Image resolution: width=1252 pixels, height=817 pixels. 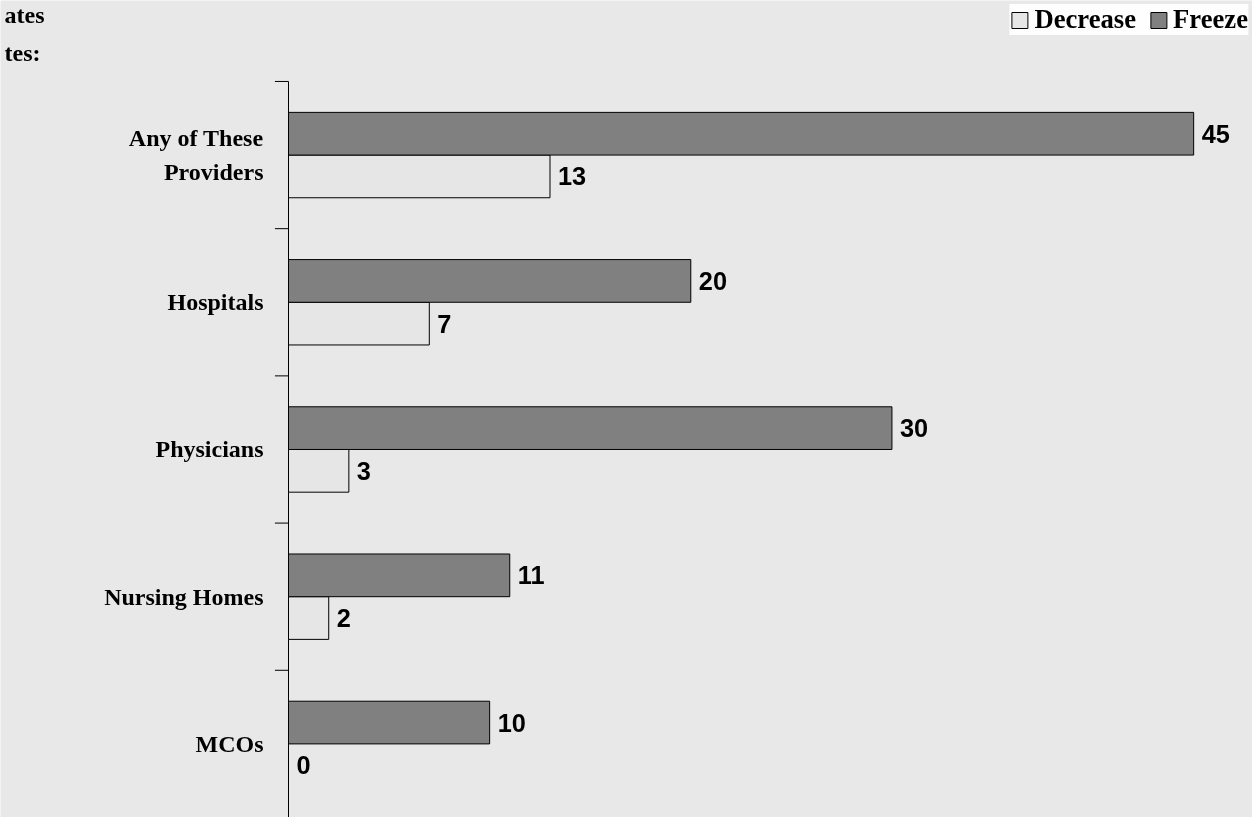 What do you see at coordinates (184, 596) in the screenshot?
I see `y-tick-label: Nursing Homes` at bounding box center [184, 596].